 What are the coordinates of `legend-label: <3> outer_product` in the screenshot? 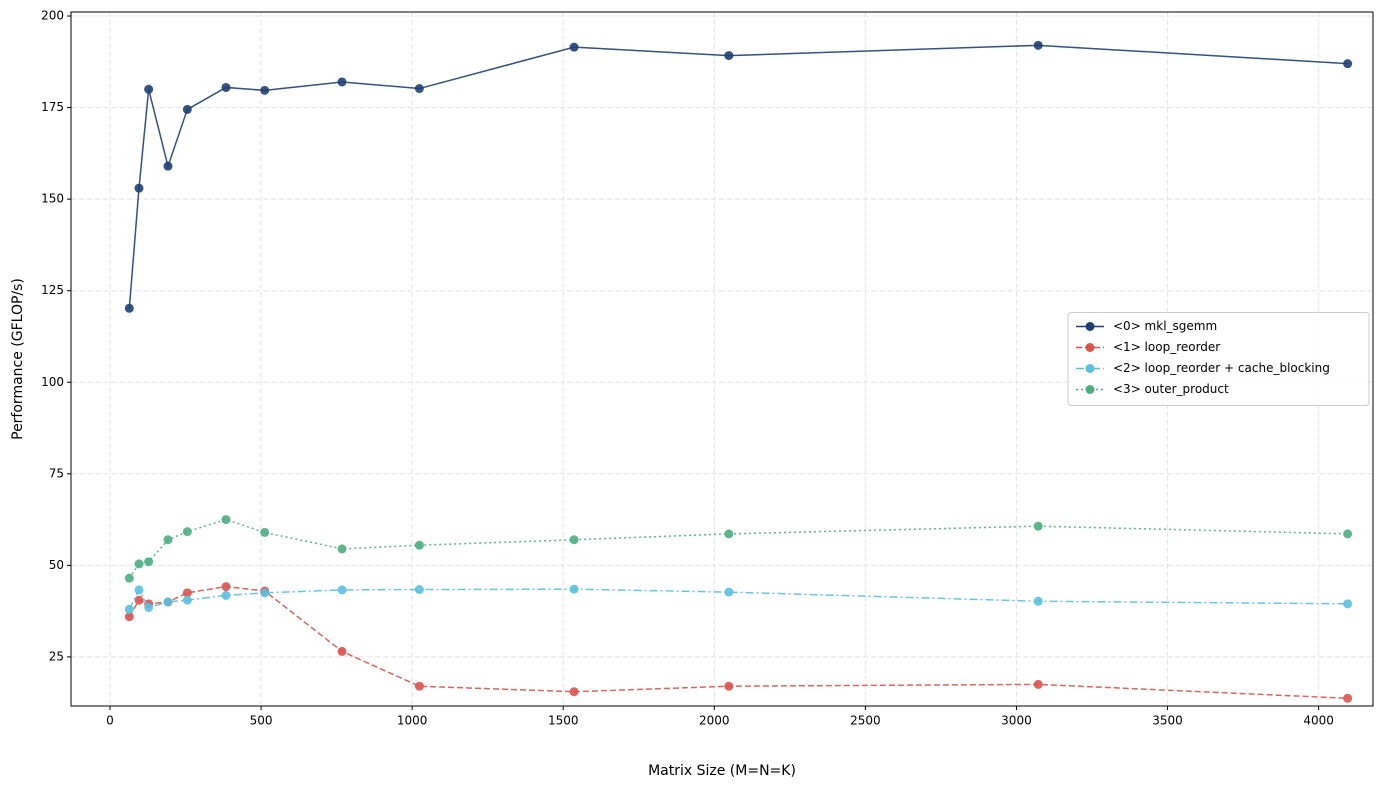 It's located at (1171, 389).